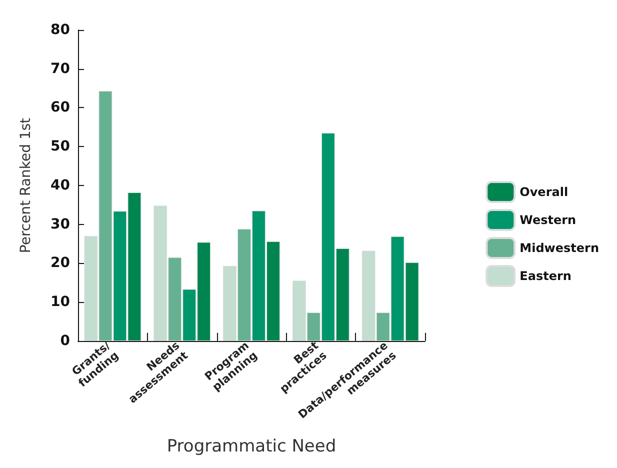 The height and width of the screenshot is (468, 617). Describe the element at coordinates (251, 446) in the screenshot. I see `x-axis-title: Programmatic Need` at that location.